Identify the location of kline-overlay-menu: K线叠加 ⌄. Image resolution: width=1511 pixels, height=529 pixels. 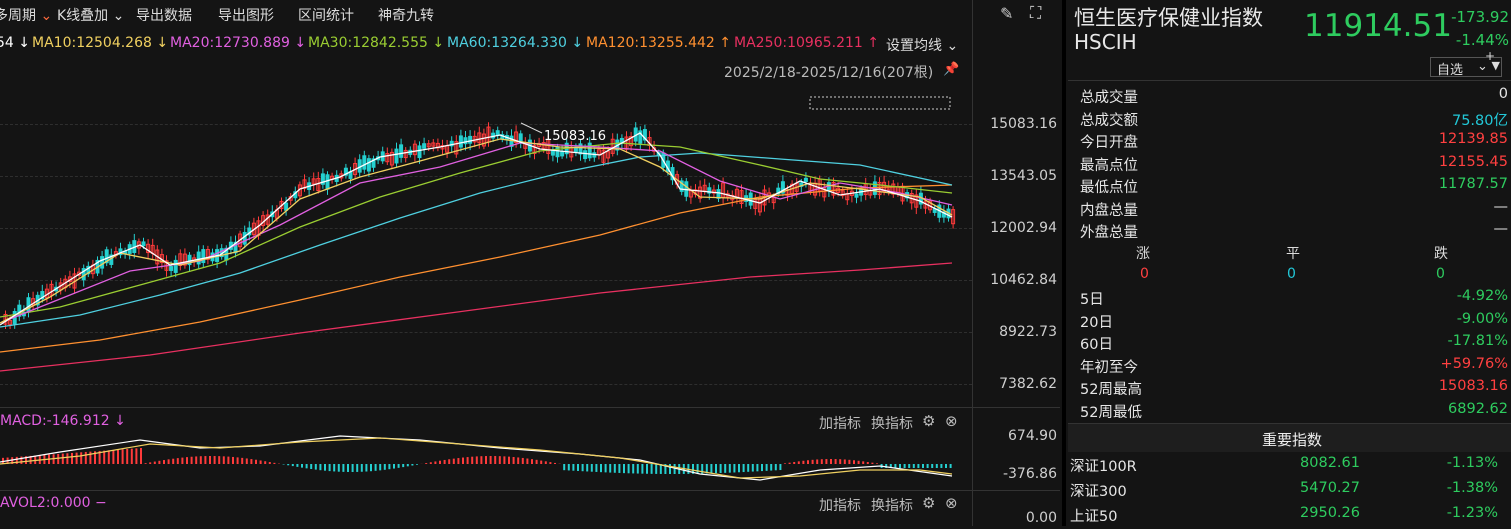
(90, 15).